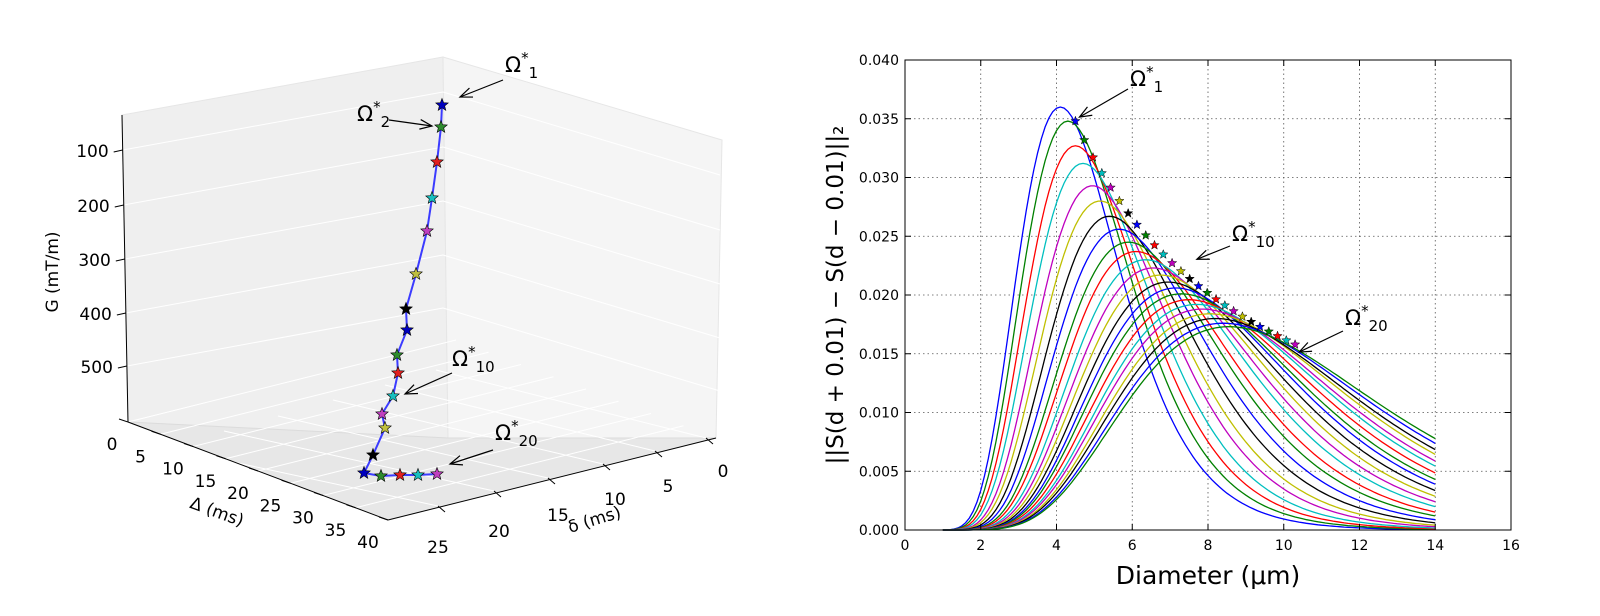  I want to click on x-tick-label: 0, so click(723, 472).